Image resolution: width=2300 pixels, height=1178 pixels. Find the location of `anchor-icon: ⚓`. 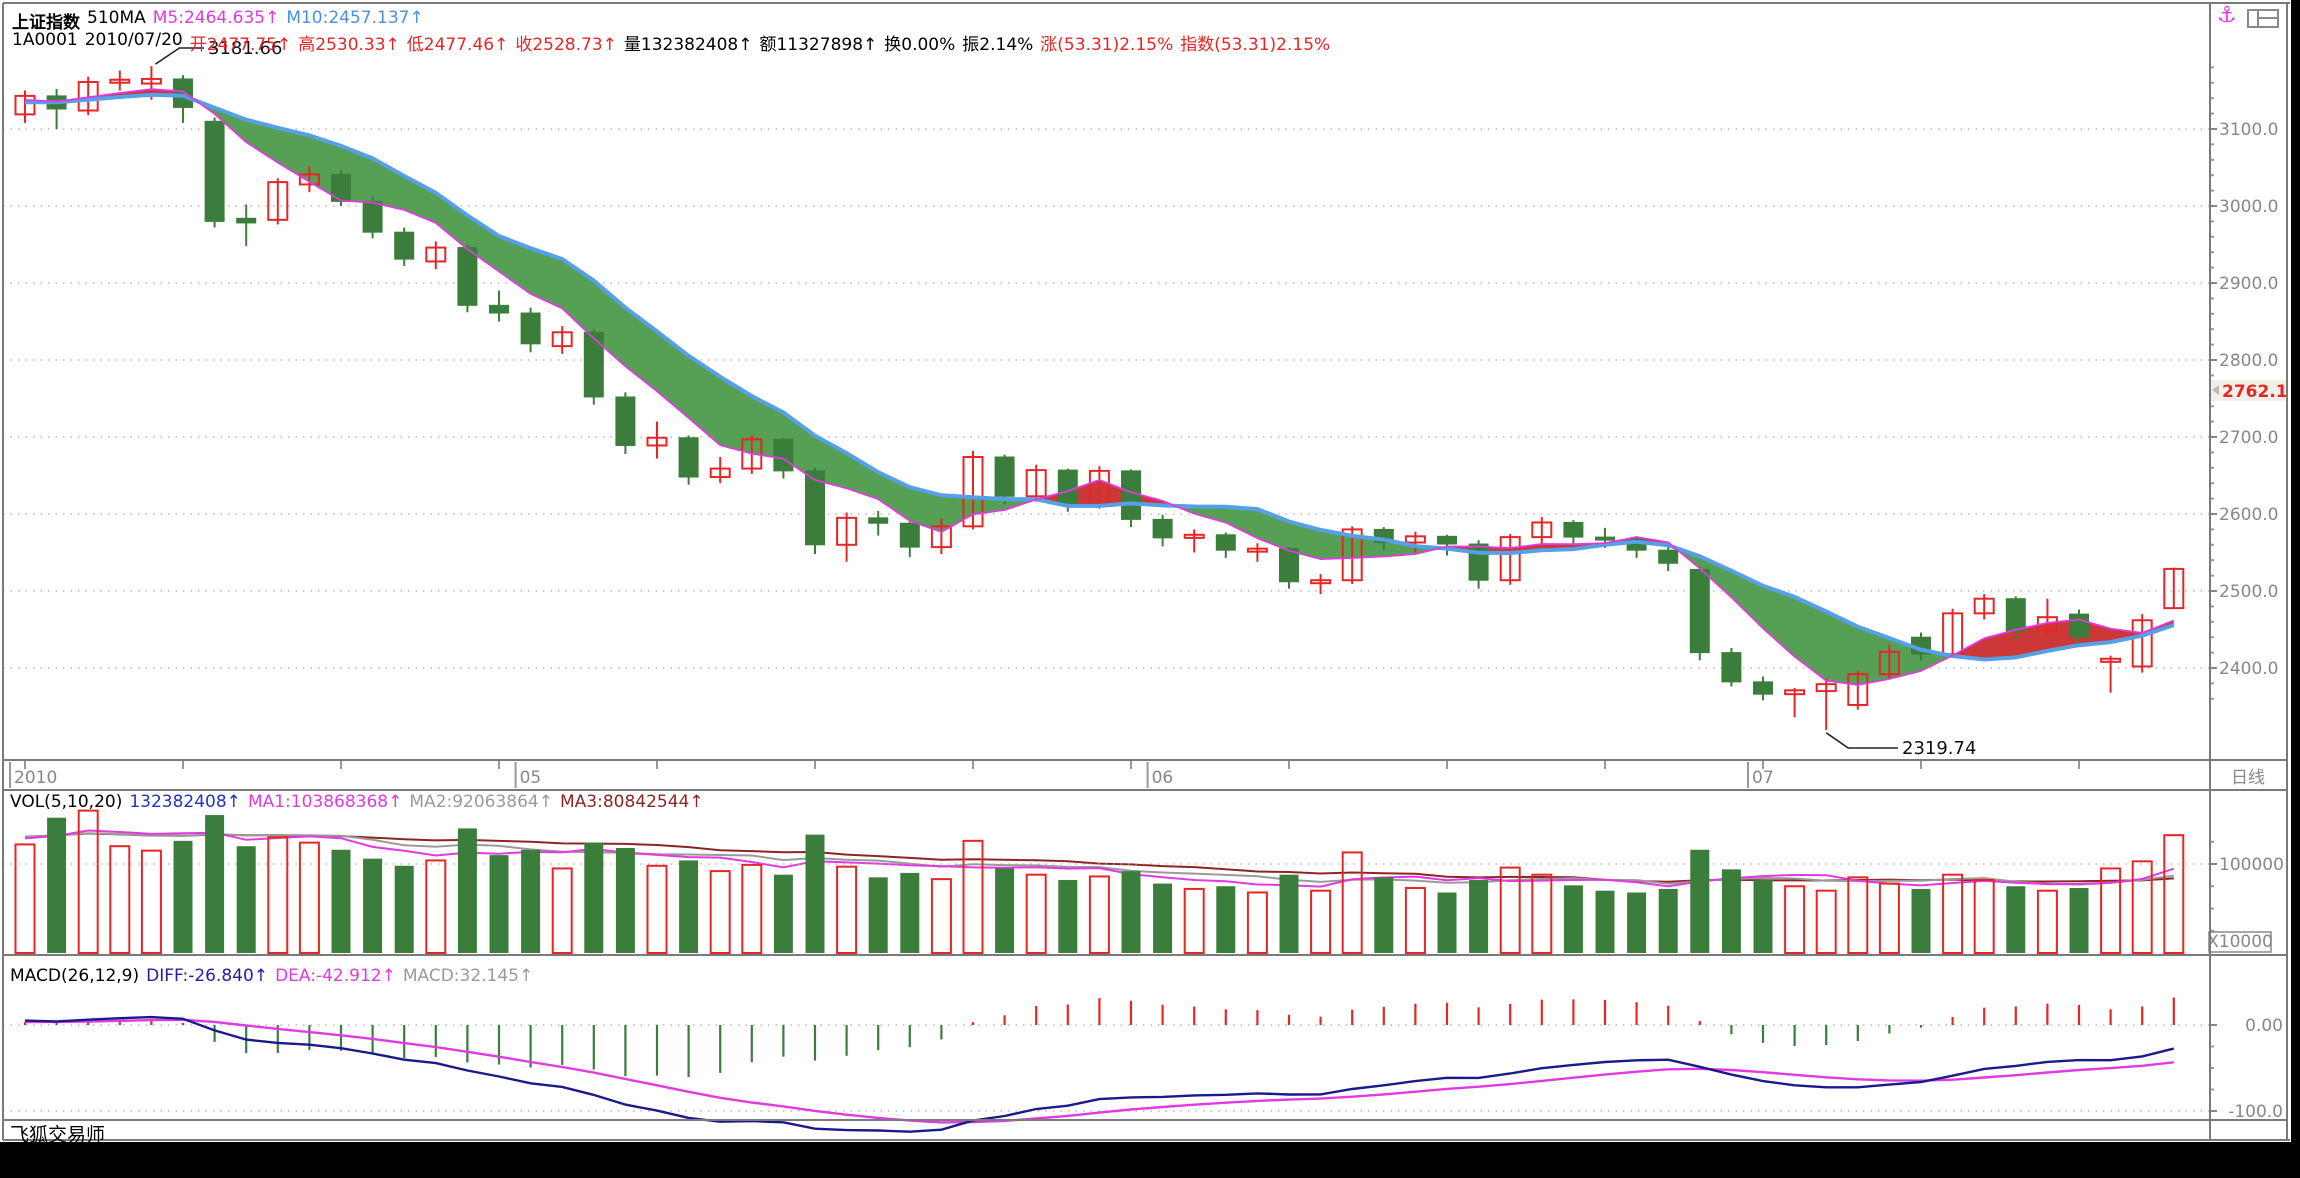

anchor-icon: ⚓ is located at coordinates (2227, 15).